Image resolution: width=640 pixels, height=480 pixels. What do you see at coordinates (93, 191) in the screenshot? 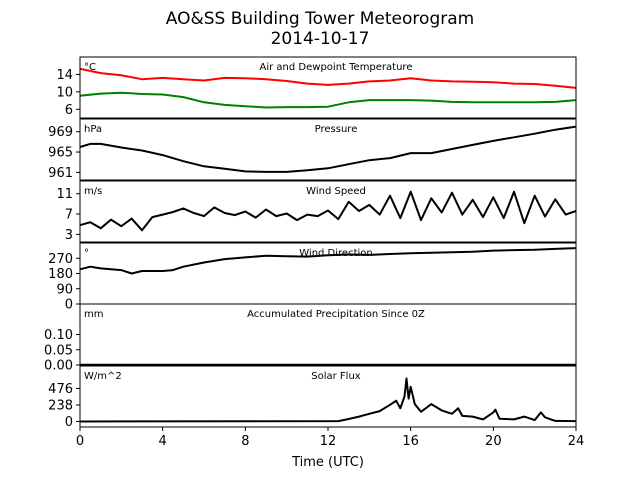
I see `panel-3-unit: m/s` at bounding box center [93, 191].